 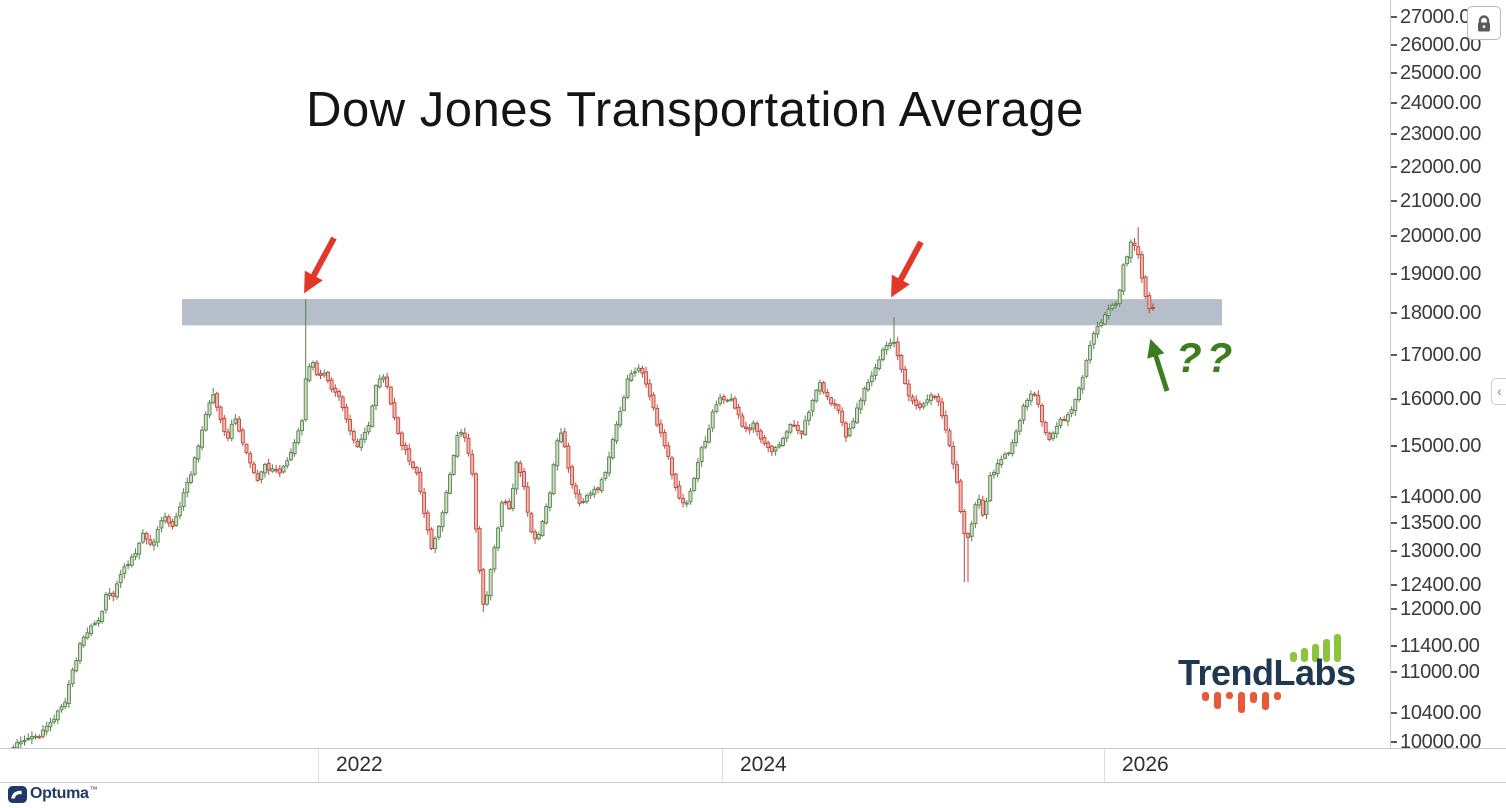 I want to click on trendlabs-logo: TrendLabs, so click(x=1273, y=680).